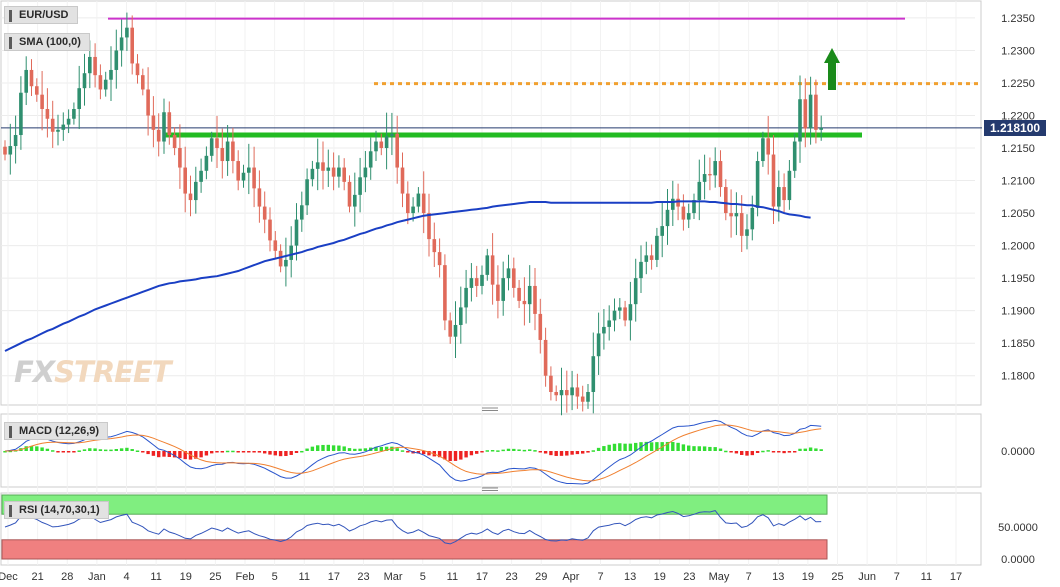 Image resolution: width=1060 pixels, height=587 pixels. What do you see at coordinates (1018, 51) in the screenshot?
I see `price-tick-label: 1.2300` at bounding box center [1018, 51].